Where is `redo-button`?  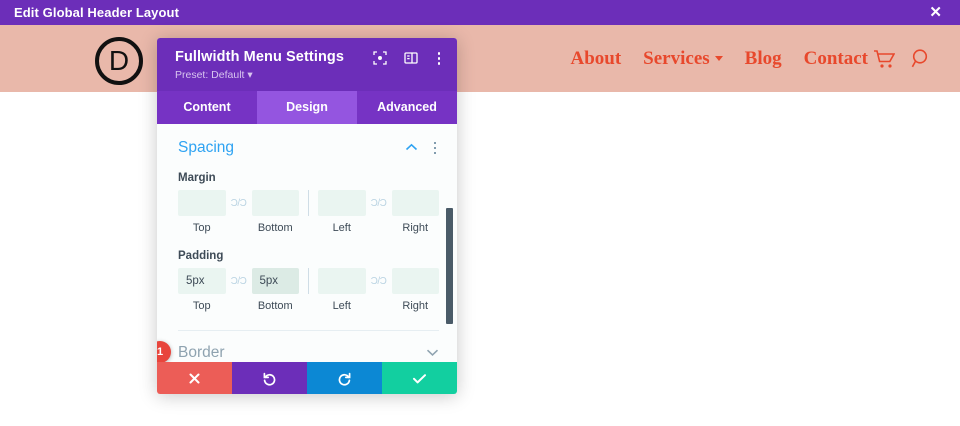
redo-button is located at coordinates (344, 378).